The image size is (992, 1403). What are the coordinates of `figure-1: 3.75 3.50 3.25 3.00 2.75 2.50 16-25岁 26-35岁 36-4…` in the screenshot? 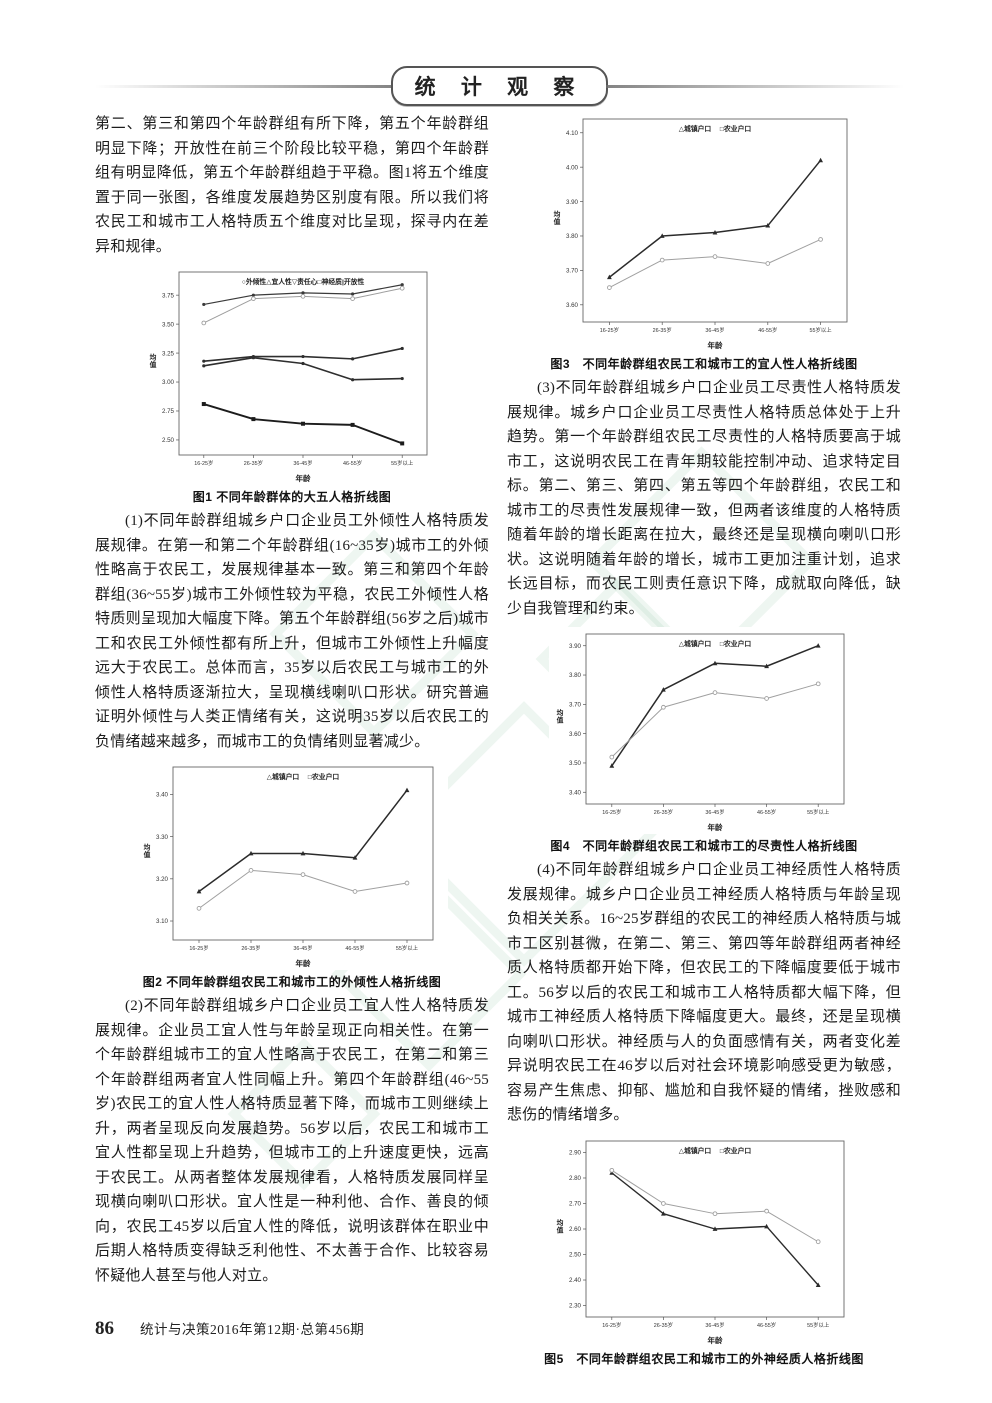 It's located at (292, 385).